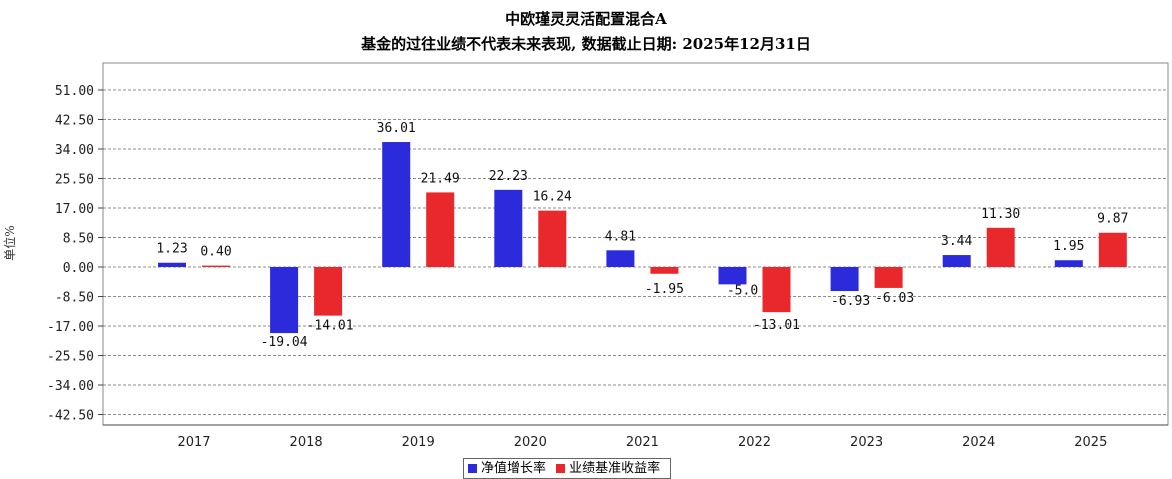 The width and height of the screenshot is (1172, 479). What do you see at coordinates (74, 180) in the screenshot?
I see `y-tick-label: 25.50` at bounding box center [74, 180].